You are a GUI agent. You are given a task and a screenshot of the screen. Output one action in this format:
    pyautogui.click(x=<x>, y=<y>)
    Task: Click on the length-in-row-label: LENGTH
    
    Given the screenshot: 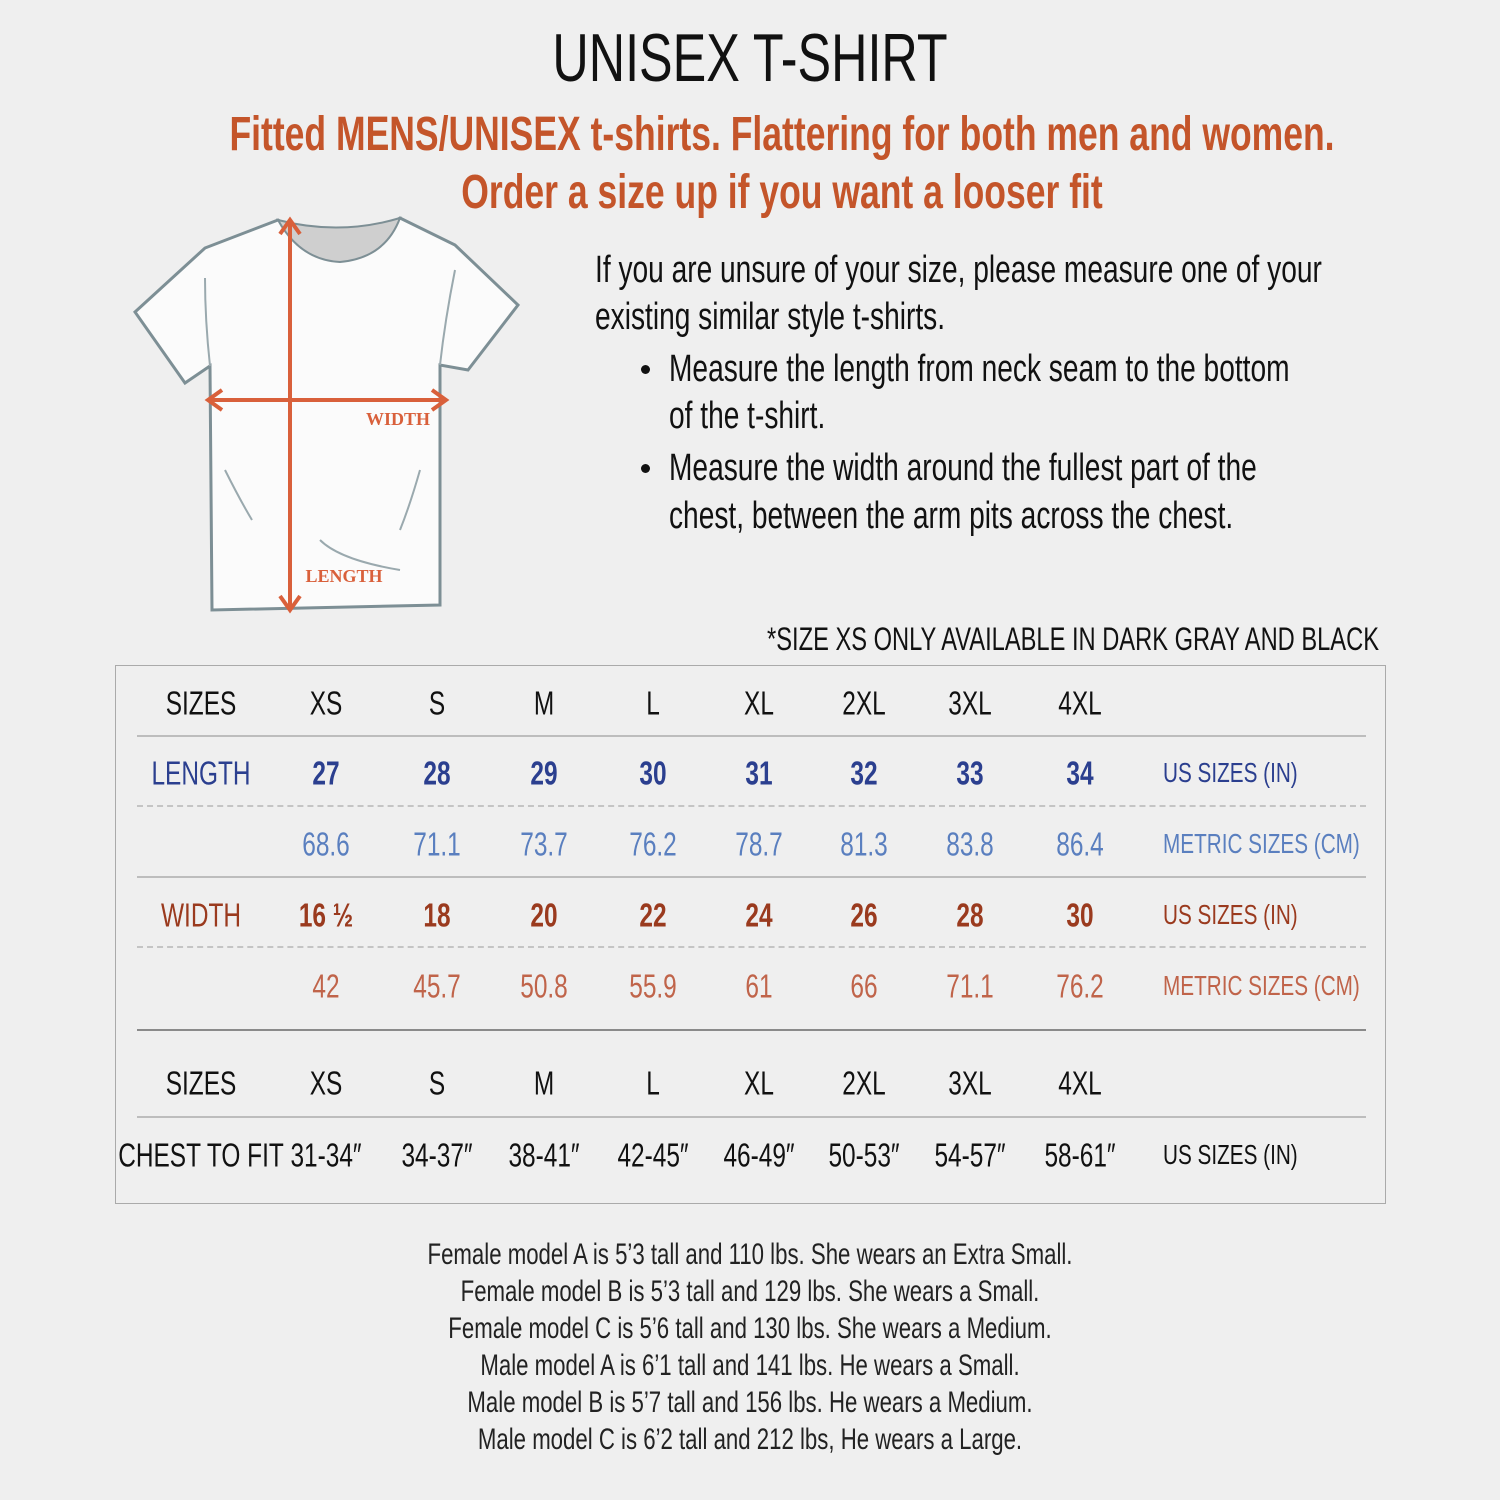 What is the action you would take?
    pyautogui.click(x=201, y=773)
    